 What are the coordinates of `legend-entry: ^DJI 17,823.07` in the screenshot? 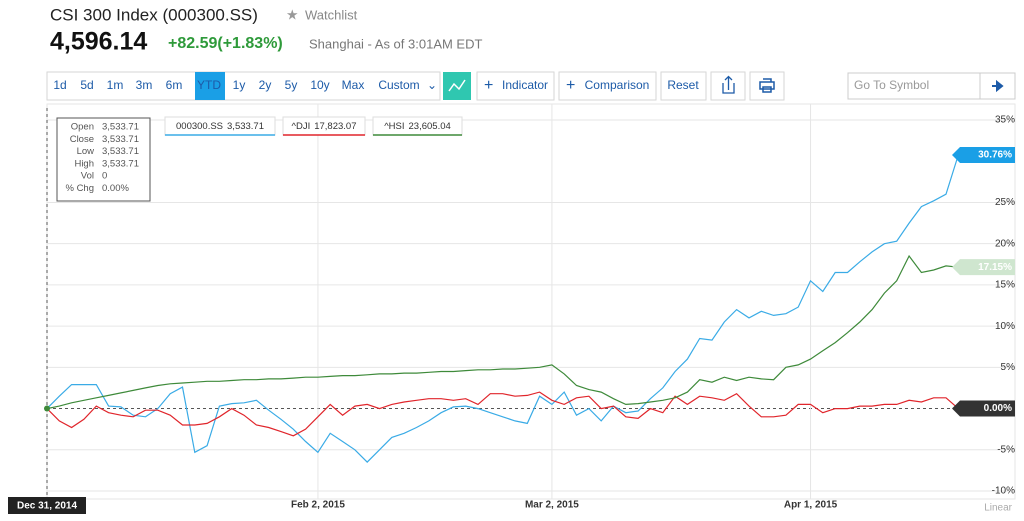 It's located at (324, 126).